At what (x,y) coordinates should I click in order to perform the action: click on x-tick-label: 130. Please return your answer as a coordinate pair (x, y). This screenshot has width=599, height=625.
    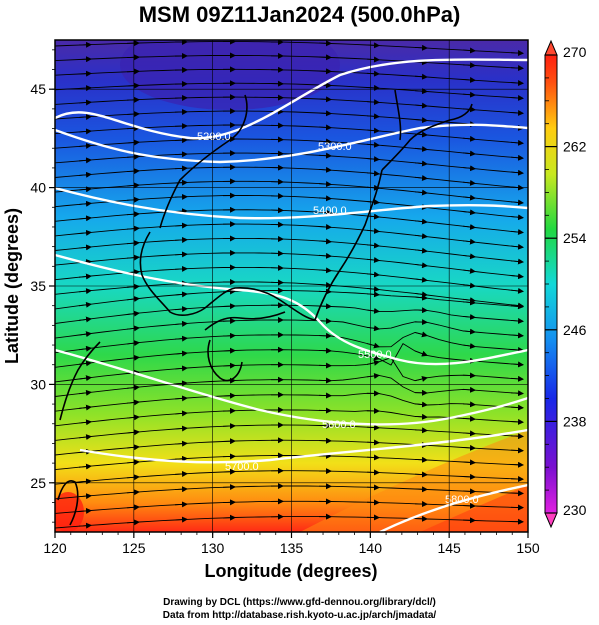
    Looking at the image, I should click on (213, 548).